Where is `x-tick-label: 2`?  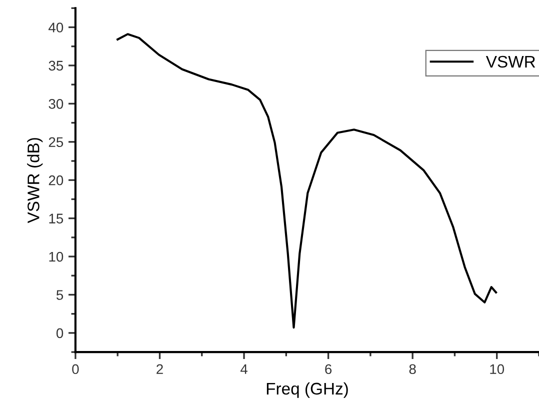
x-tick-label: 2 is located at coordinates (159, 369).